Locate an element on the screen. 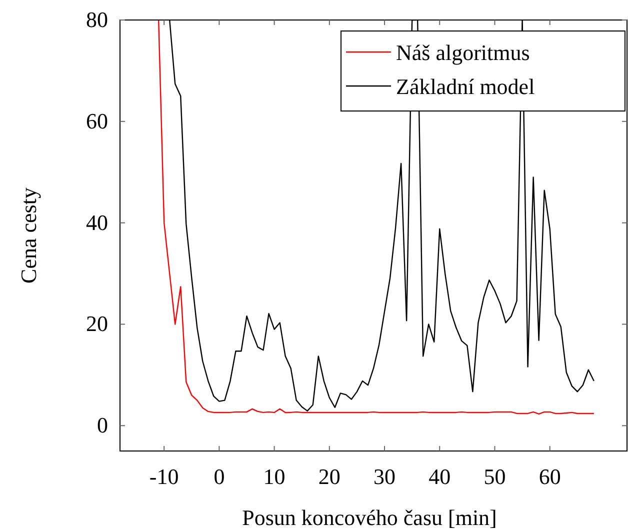 This screenshot has height=531, width=628. y-tick-label: 60 is located at coordinates (97, 121).